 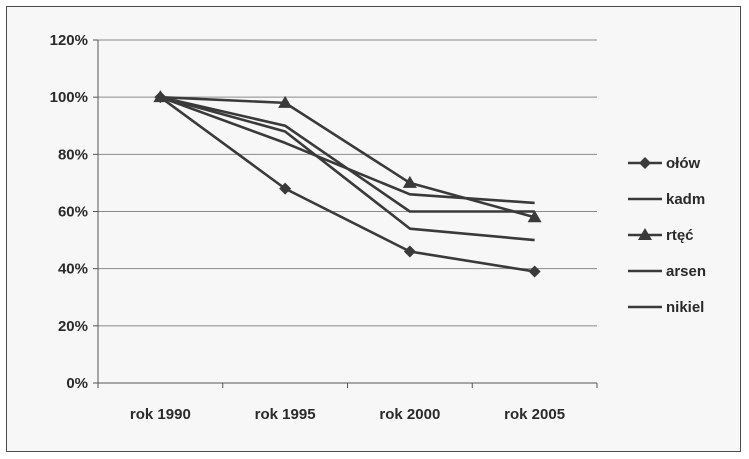 I want to click on y-tick-label: 40%, so click(x=73, y=269).